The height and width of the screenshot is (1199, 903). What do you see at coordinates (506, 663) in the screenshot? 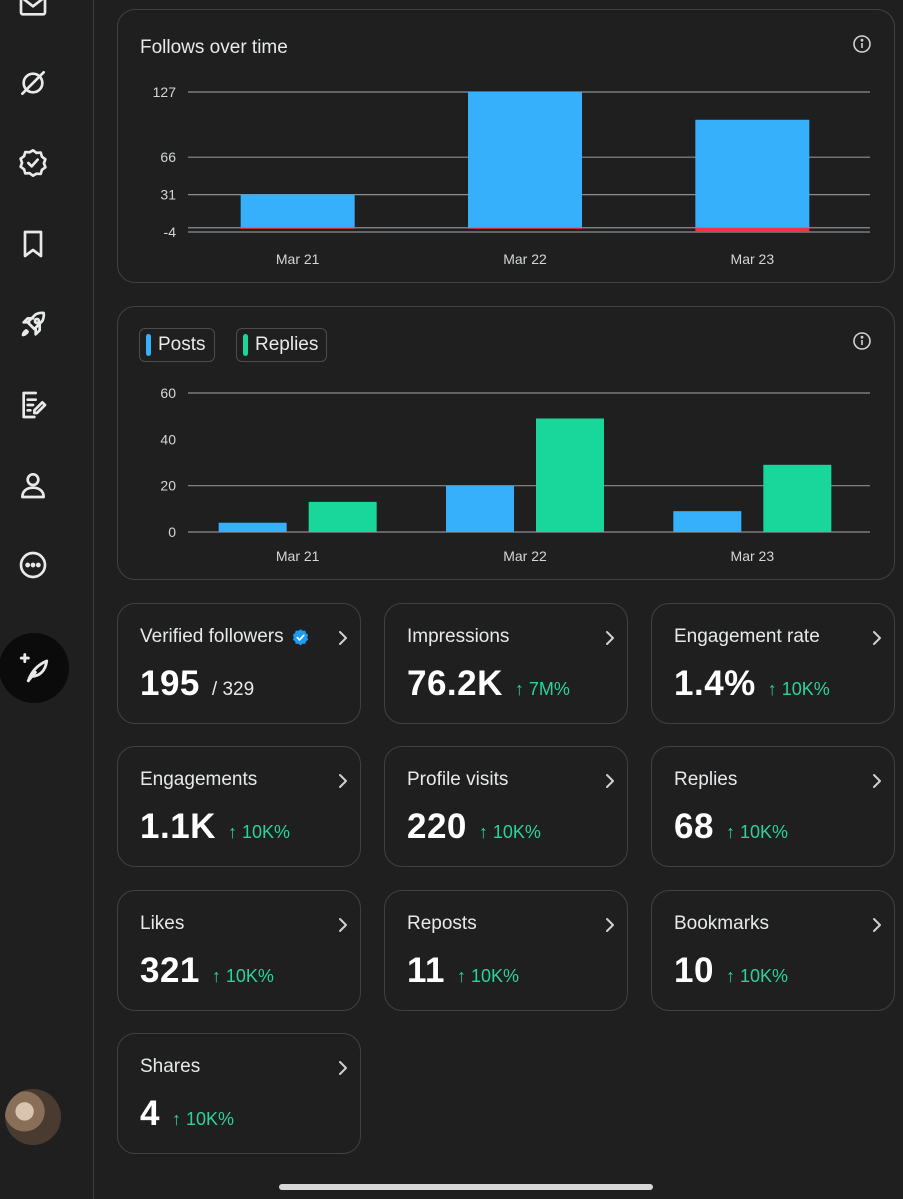
I see `stat-card-impressions: Impressions 76.2K ↑ 7M%` at bounding box center [506, 663].